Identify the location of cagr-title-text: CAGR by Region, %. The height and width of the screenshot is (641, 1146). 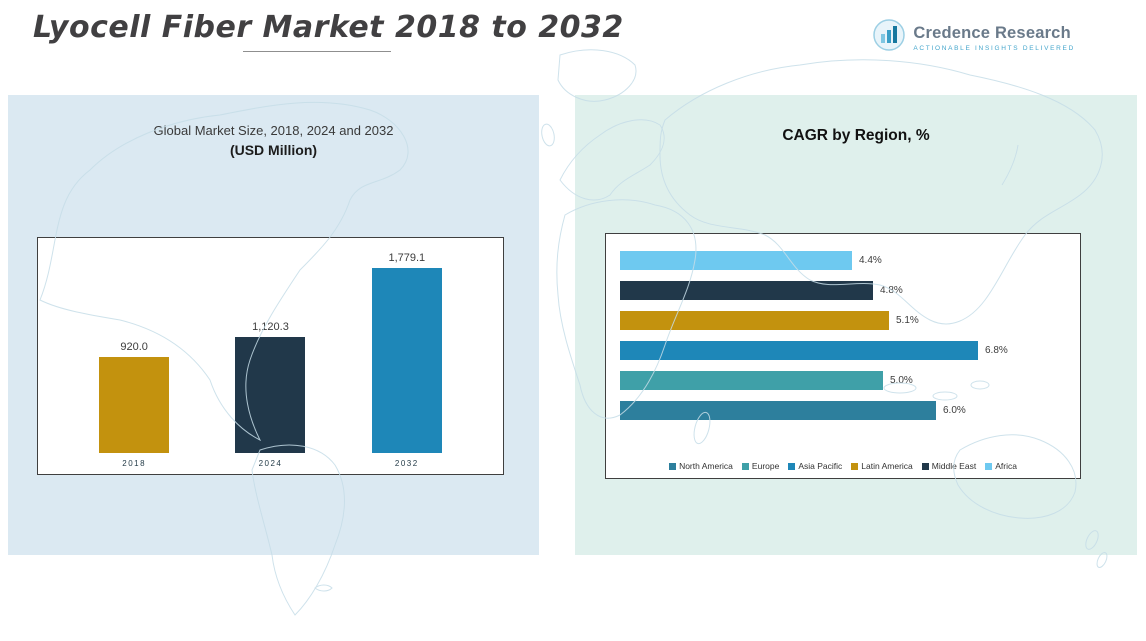
(856, 135).